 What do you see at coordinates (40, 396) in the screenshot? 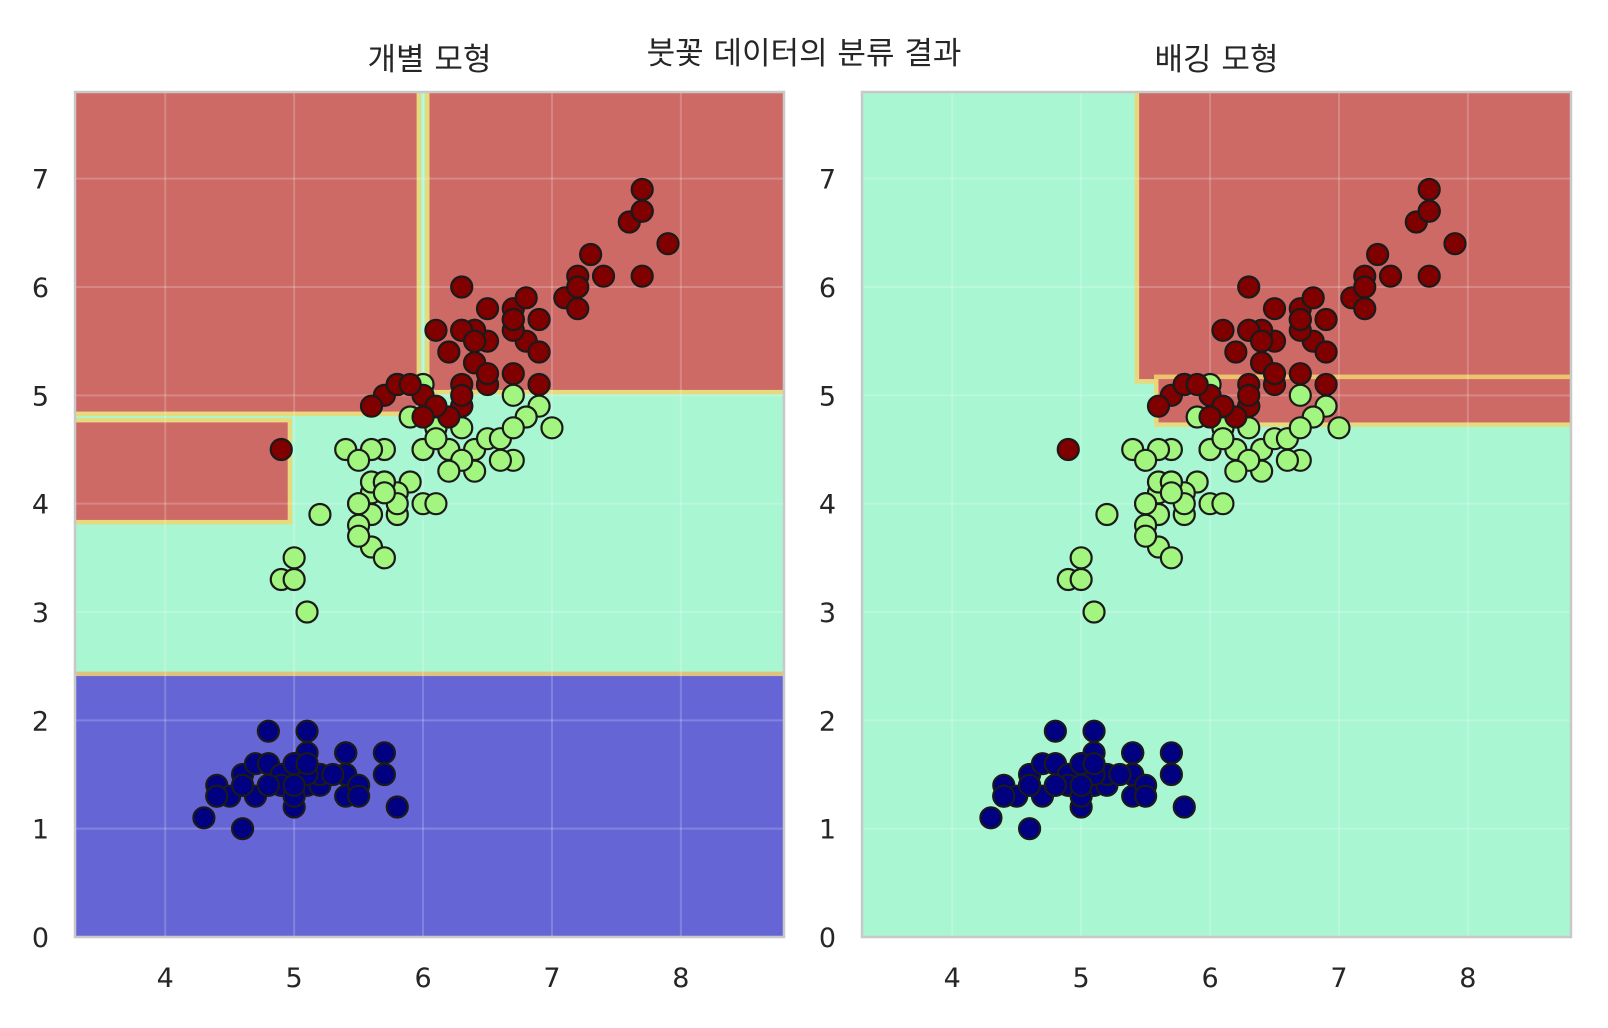
I see `y-tick-label: 5` at bounding box center [40, 396].